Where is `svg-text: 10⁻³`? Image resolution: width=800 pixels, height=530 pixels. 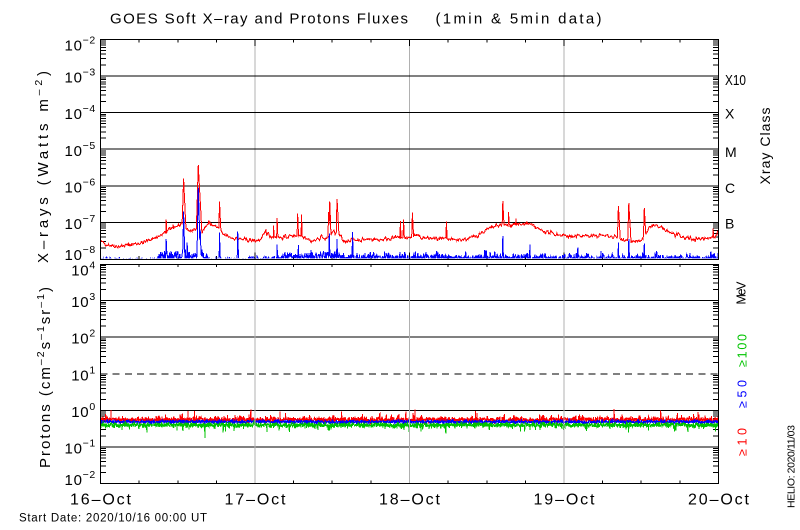
svg-text: 10⁻³ is located at coordinates (80, 77).